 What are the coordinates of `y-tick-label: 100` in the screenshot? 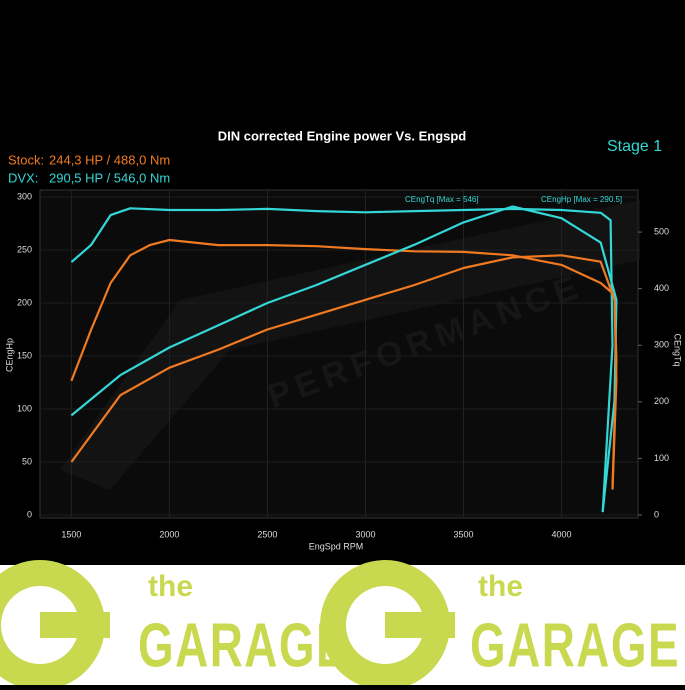 It's located at (24, 408).